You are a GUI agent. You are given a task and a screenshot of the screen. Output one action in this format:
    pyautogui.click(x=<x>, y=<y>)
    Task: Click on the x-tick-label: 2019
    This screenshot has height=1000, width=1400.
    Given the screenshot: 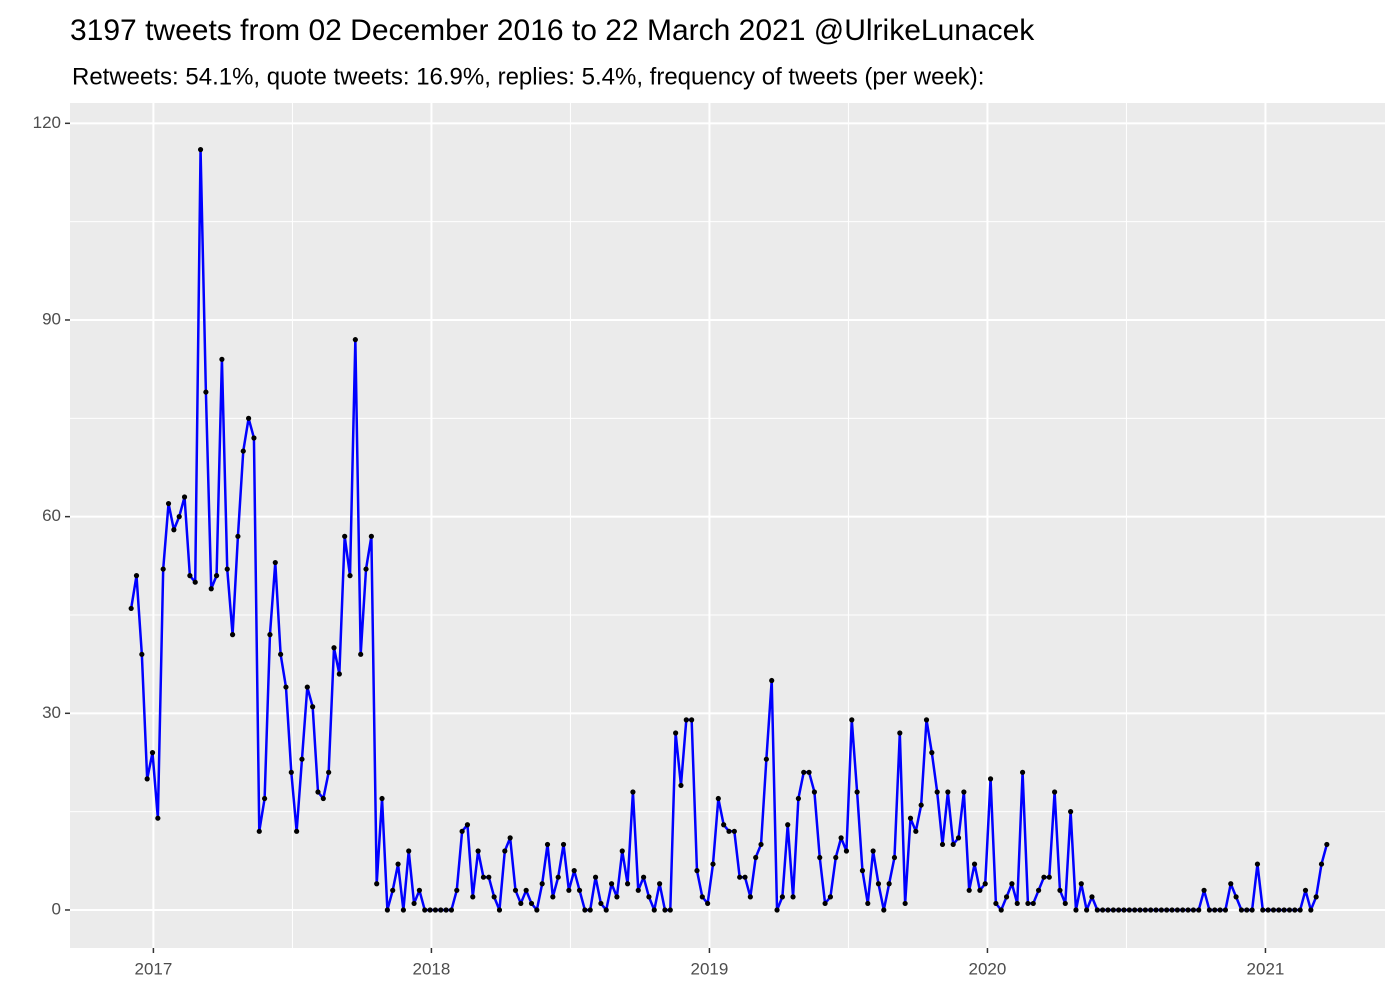 What is the action you would take?
    pyautogui.click(x=710, y=968)
    